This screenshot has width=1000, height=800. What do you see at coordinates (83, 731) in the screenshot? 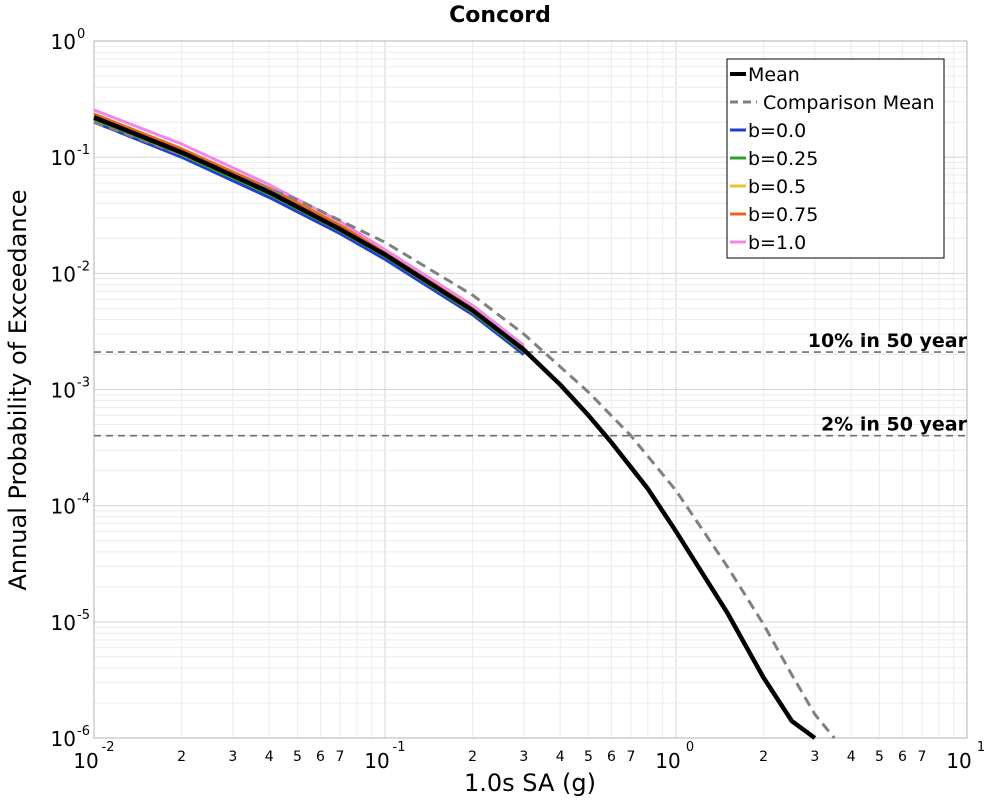
I see `y-tick-exponent: -6` at bounding box center [83, 731].